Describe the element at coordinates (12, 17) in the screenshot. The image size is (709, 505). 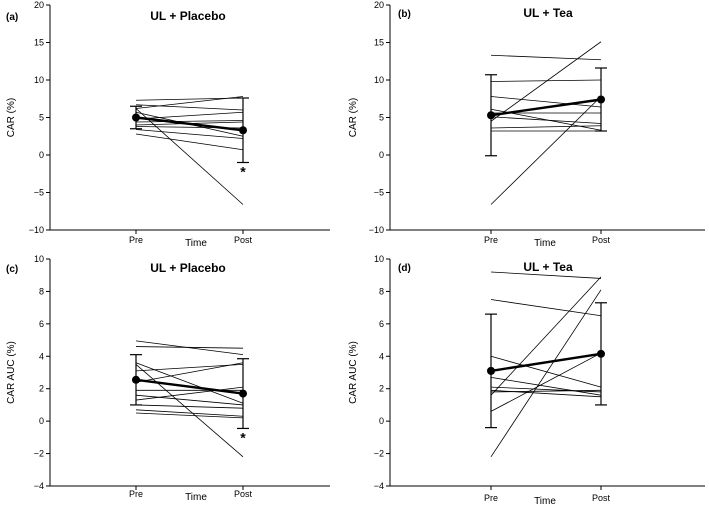
I see `panel-label: (a)` at that location.